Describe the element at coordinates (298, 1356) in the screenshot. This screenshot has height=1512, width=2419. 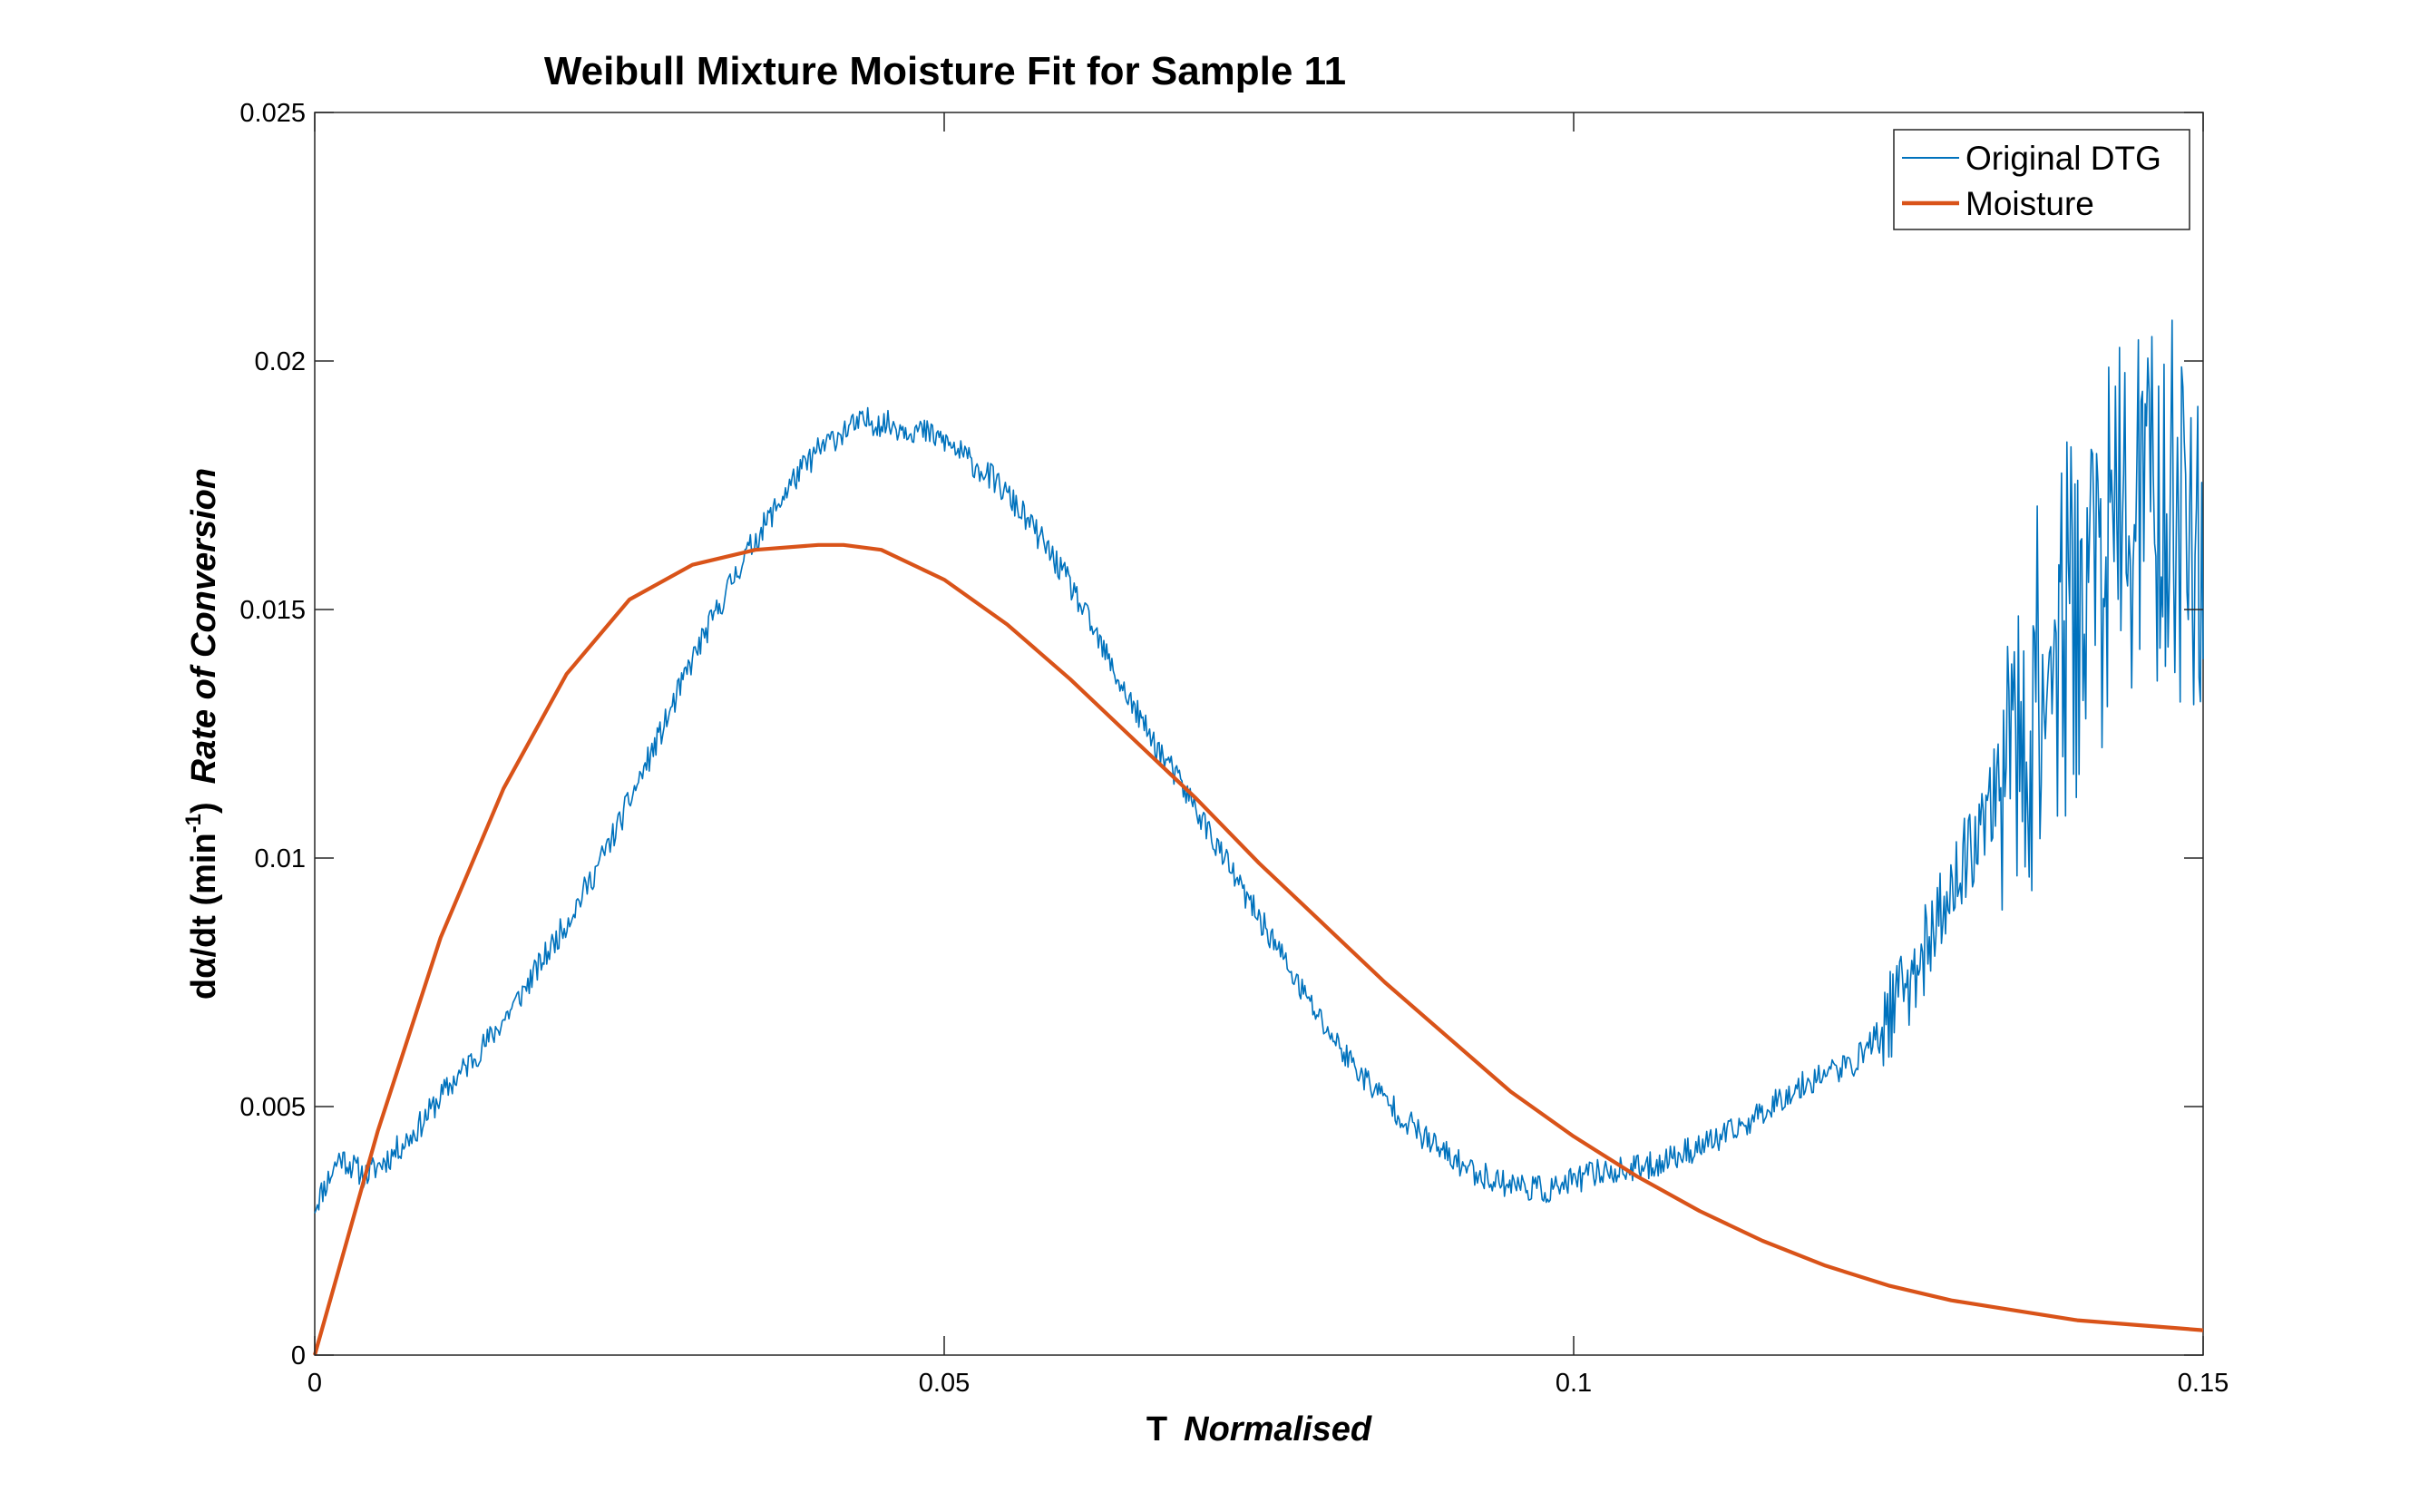
I see `y-tick-label: 0` at that location.